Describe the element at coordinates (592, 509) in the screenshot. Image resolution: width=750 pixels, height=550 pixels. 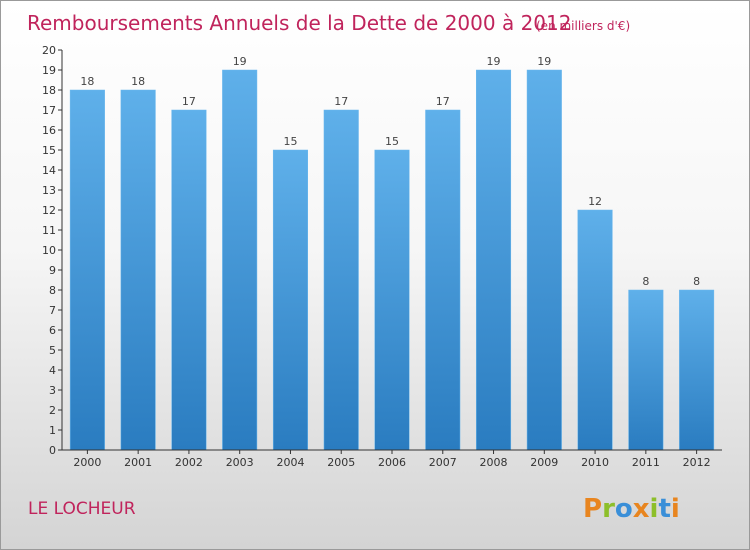
I see `logo-letter: P` at that location.